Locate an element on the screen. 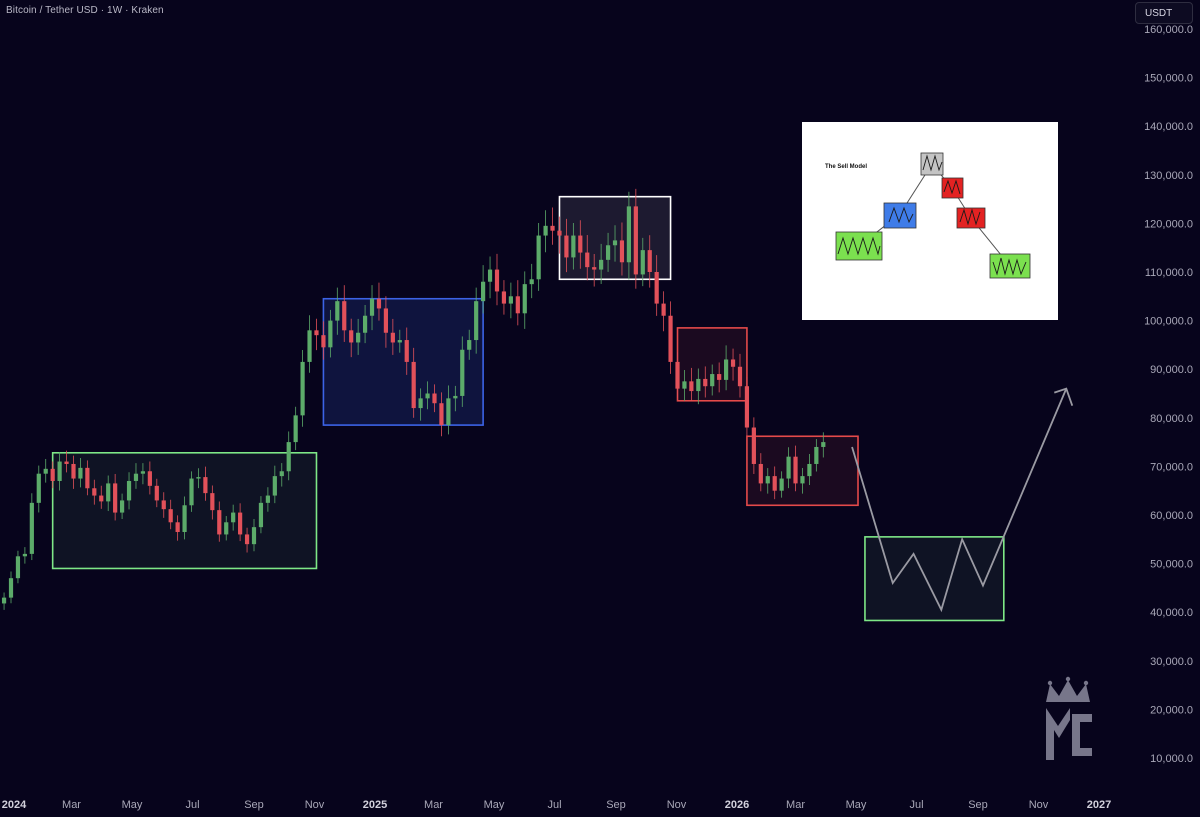  inset-range-blue is located at coordinates (900, 215).